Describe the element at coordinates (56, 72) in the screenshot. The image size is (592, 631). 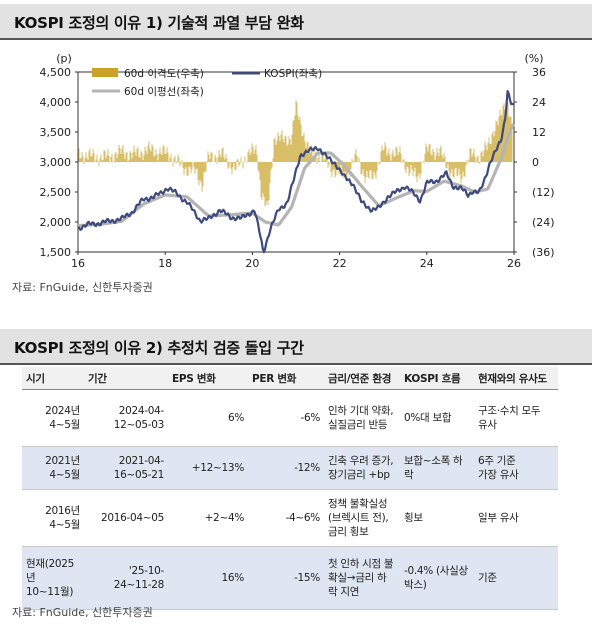
I see `left-tick-label: 4,500` at that location.